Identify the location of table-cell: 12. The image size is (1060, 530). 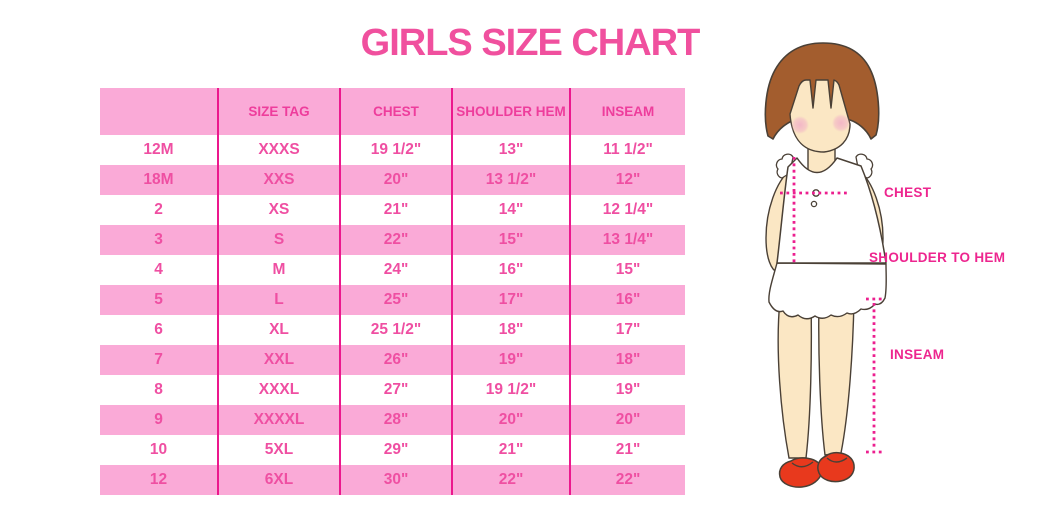
(159, 480).